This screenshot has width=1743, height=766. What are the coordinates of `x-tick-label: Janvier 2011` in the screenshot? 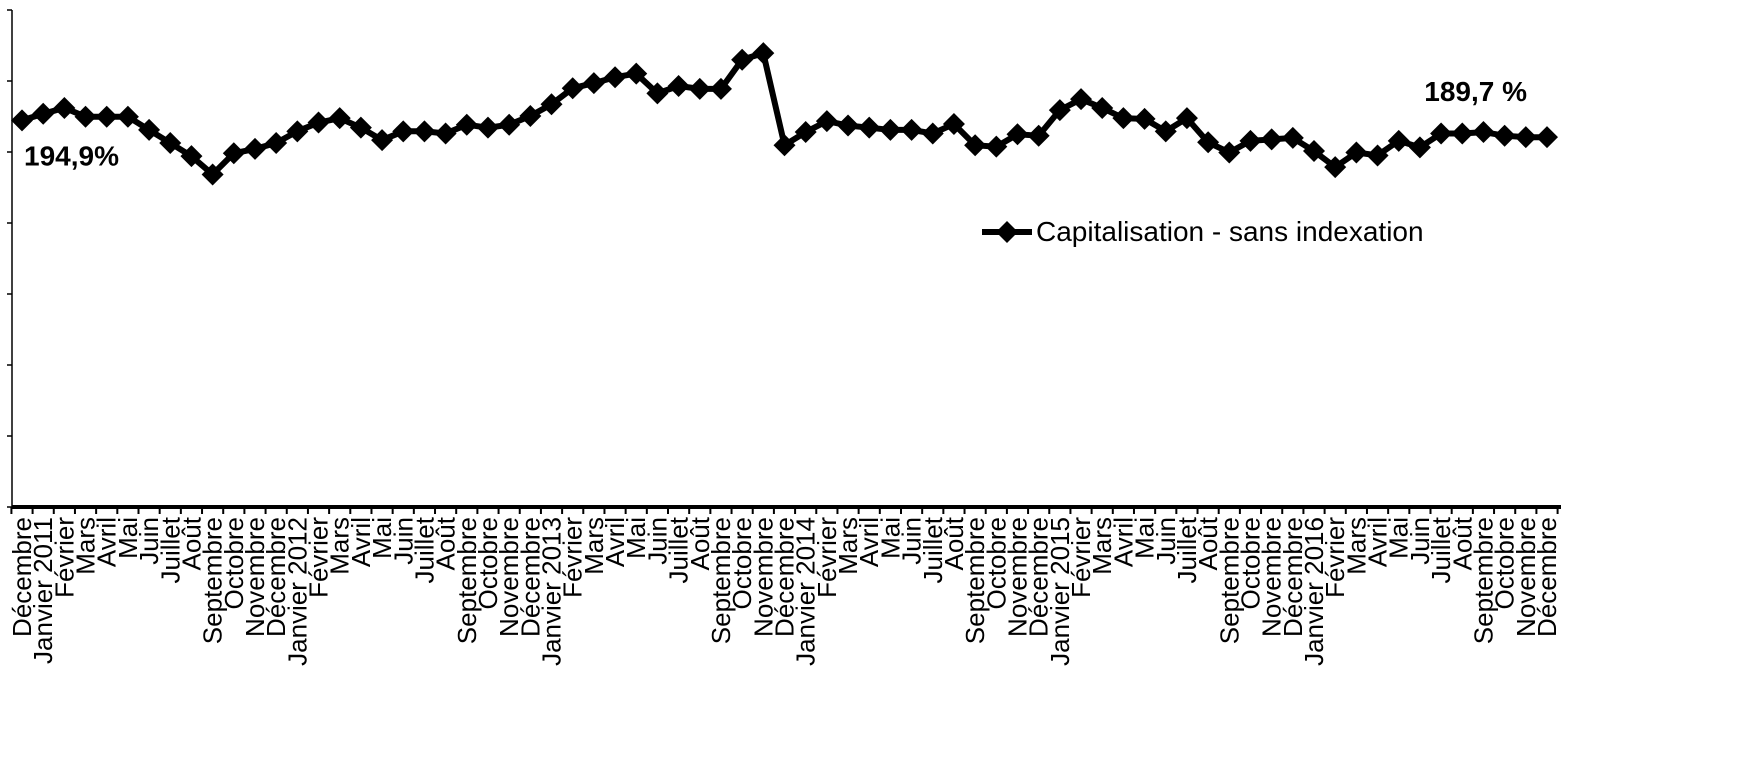 It's located at (43, 590).